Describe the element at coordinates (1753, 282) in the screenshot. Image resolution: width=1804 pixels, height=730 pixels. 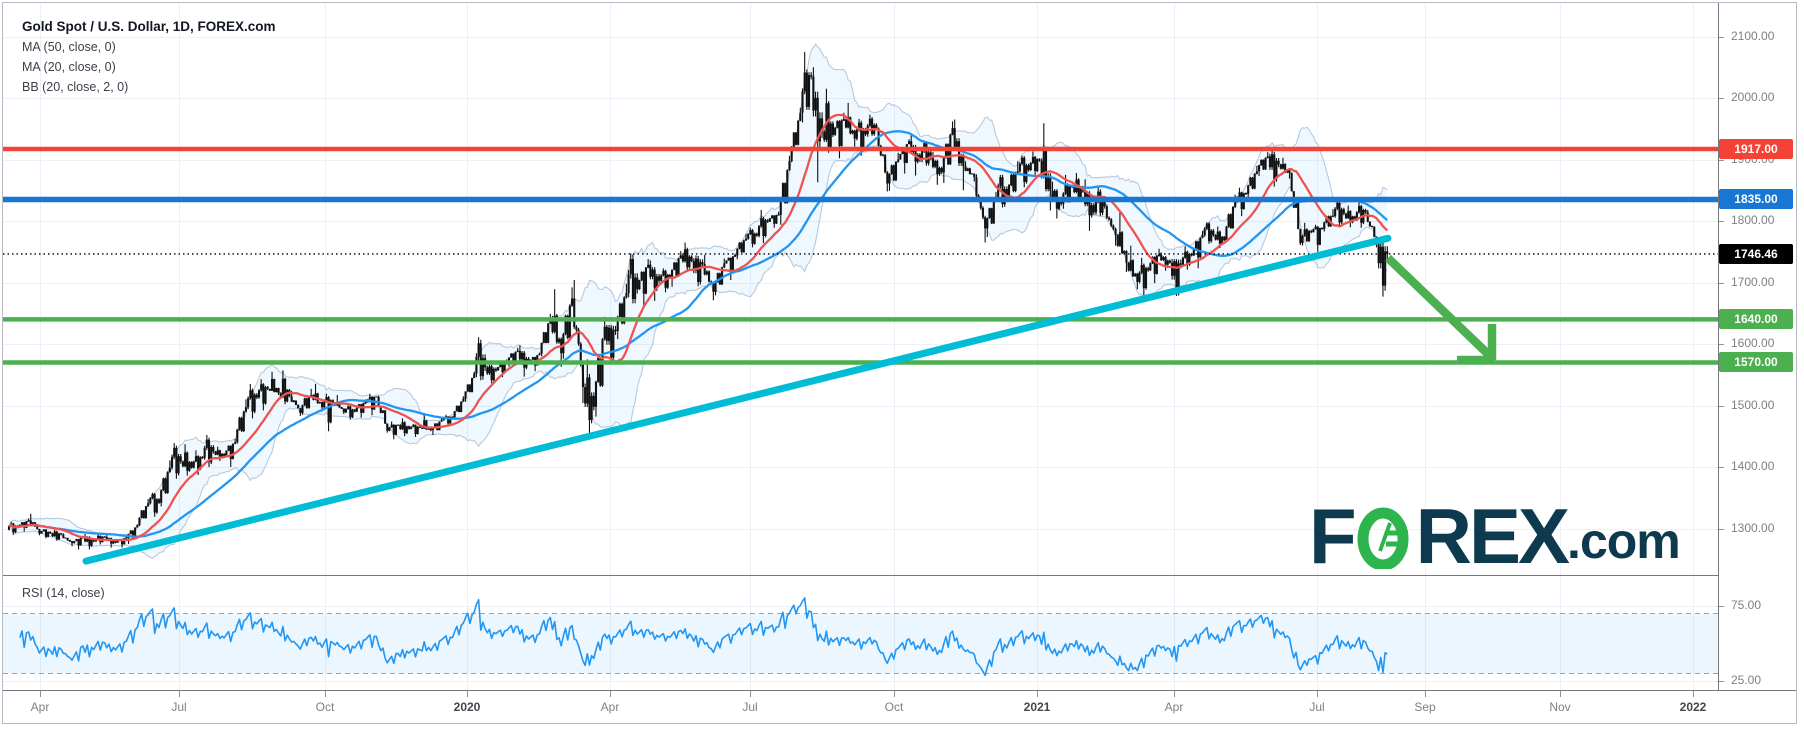
I see `price-tick-label: 1700.00` at that location.